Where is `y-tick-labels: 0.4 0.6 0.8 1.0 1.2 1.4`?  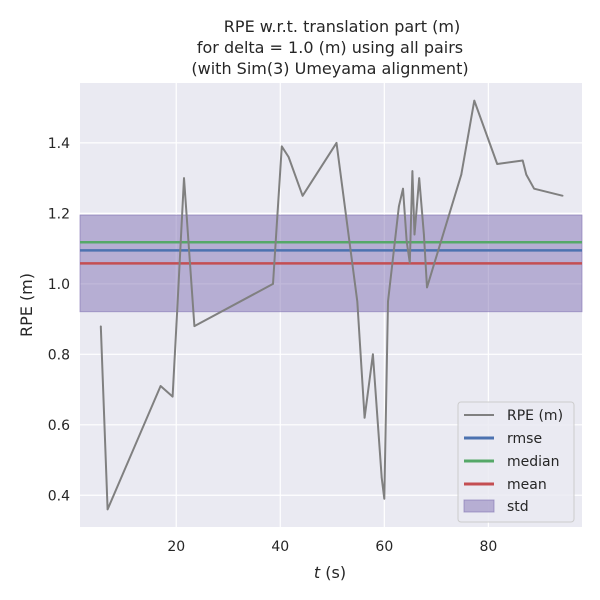 y-tick-labels: 0.4 0.6 0.8 1.0 1.2 1.4 is located at coordinates (59, 320).